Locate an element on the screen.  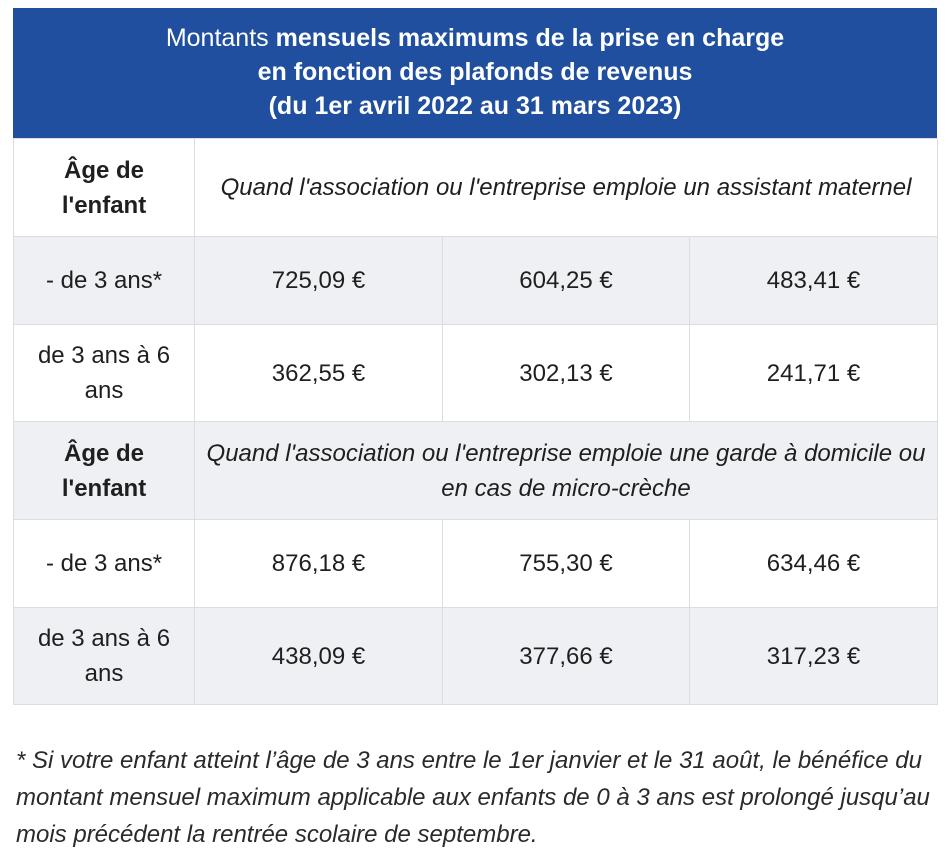
title-line-3: (du 1er avril 2022 au 31 mars 2023) is located at coordinates (475, 106).